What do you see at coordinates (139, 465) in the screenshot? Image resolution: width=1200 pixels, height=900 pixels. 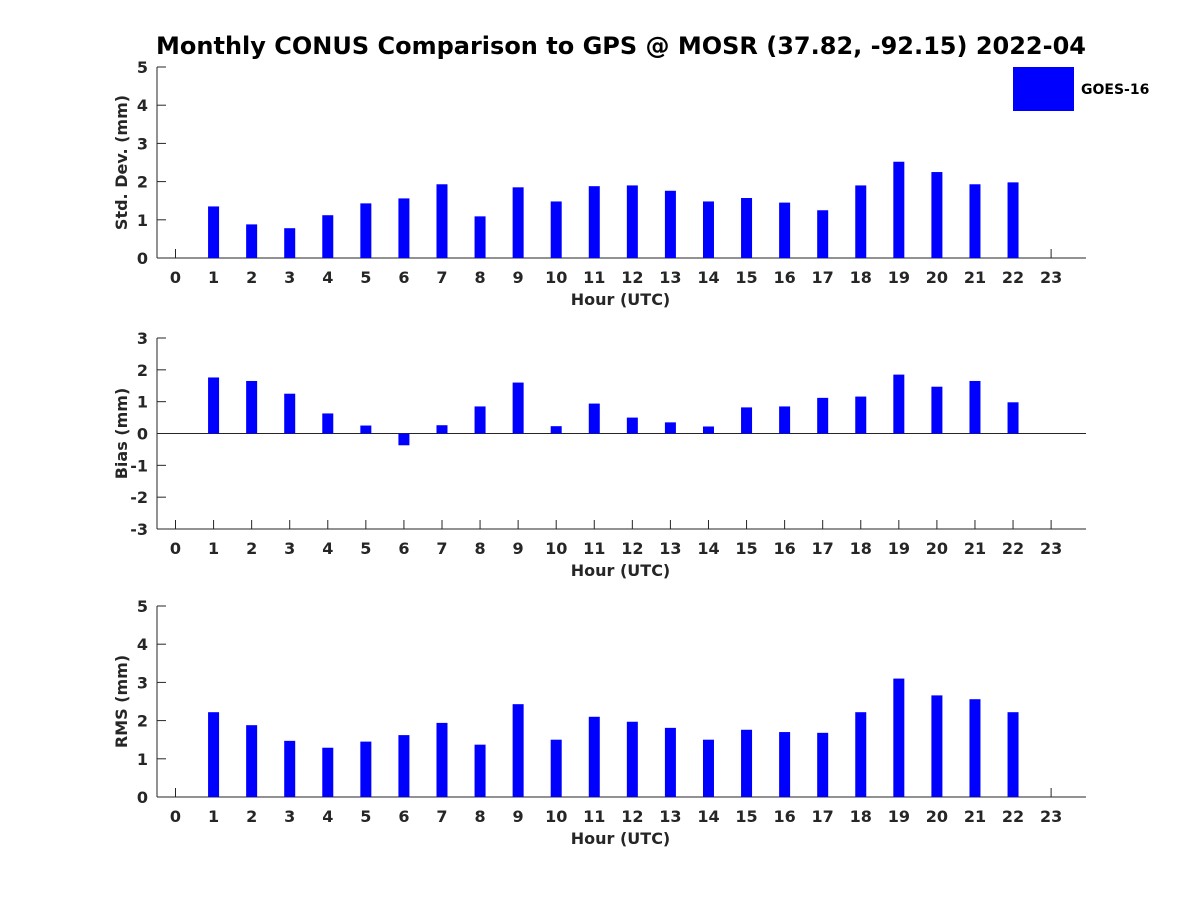 I see `bias-ytick-label: -1` at bounding box center [139, 465].